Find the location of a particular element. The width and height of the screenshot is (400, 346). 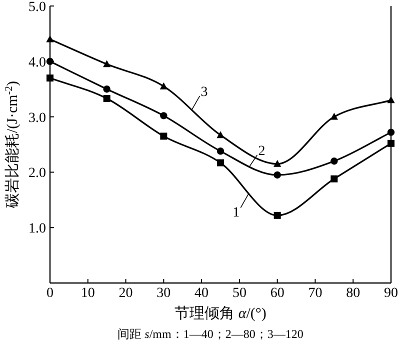

series-label: 3 is located at coordinates (204, 92).